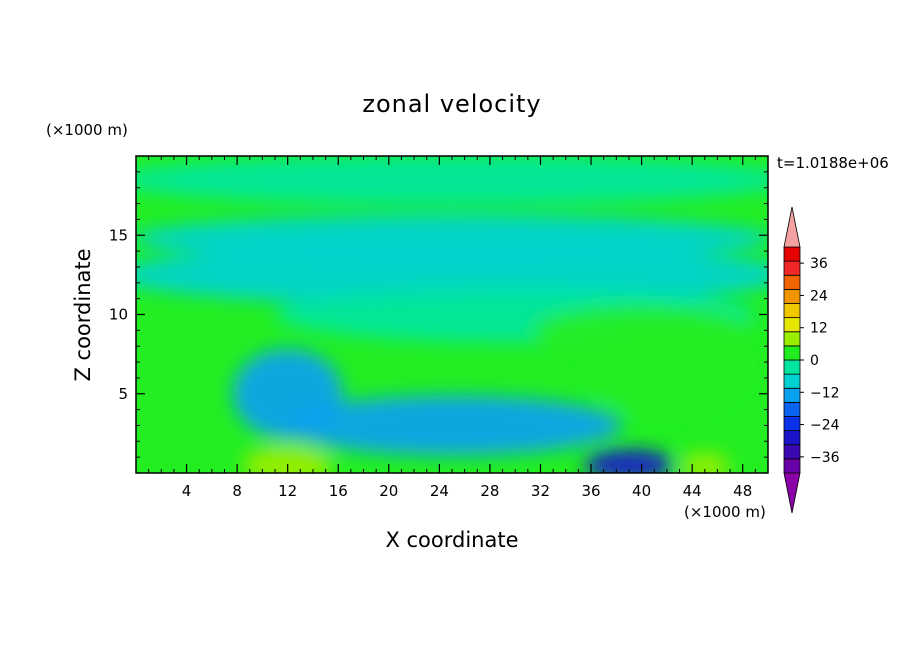 The image size is (904, 658). Describe the element at coordinates (338, 491) in the screenshot. I see `x-tick-label: 16` at that location.